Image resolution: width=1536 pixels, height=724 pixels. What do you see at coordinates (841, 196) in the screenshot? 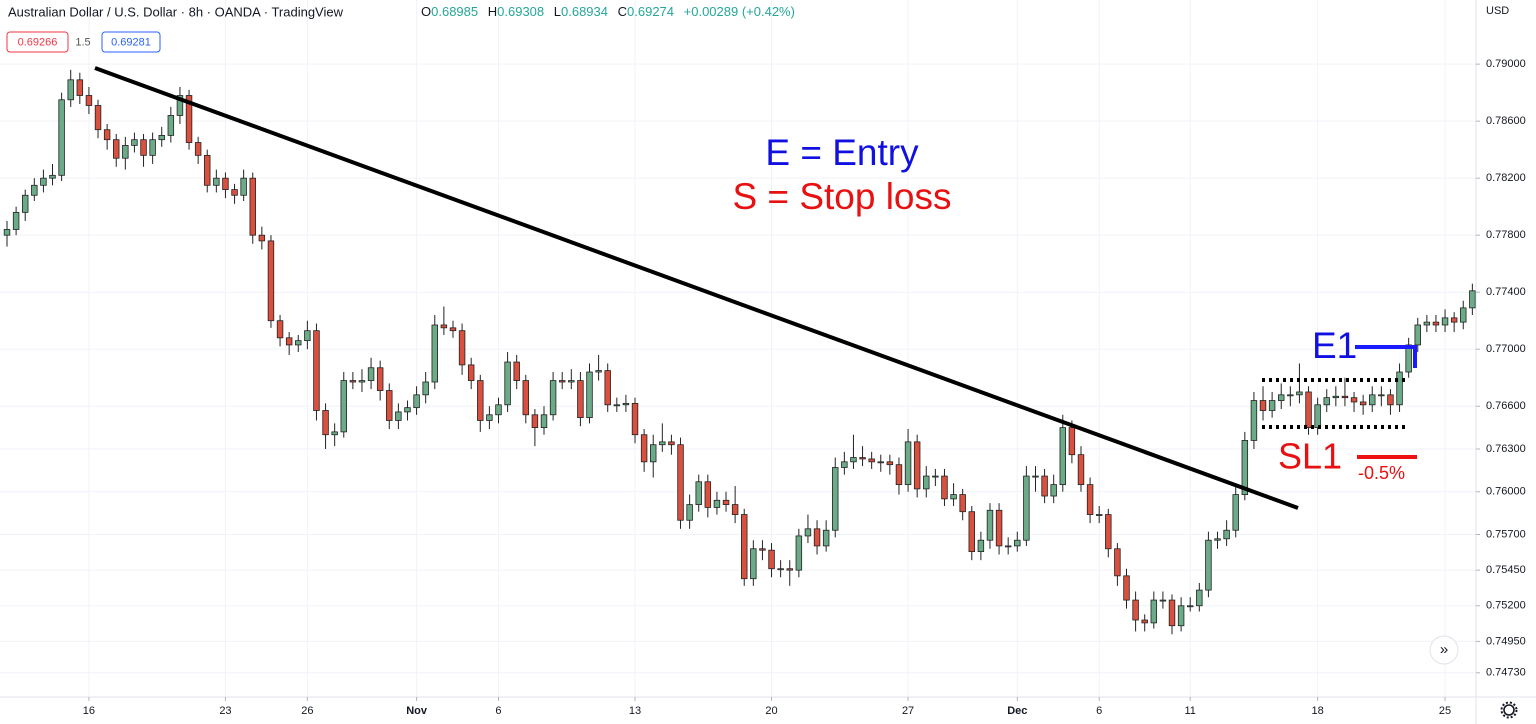
I see `stop-legend: S = Stop loss` at bounding box center [841, 196].